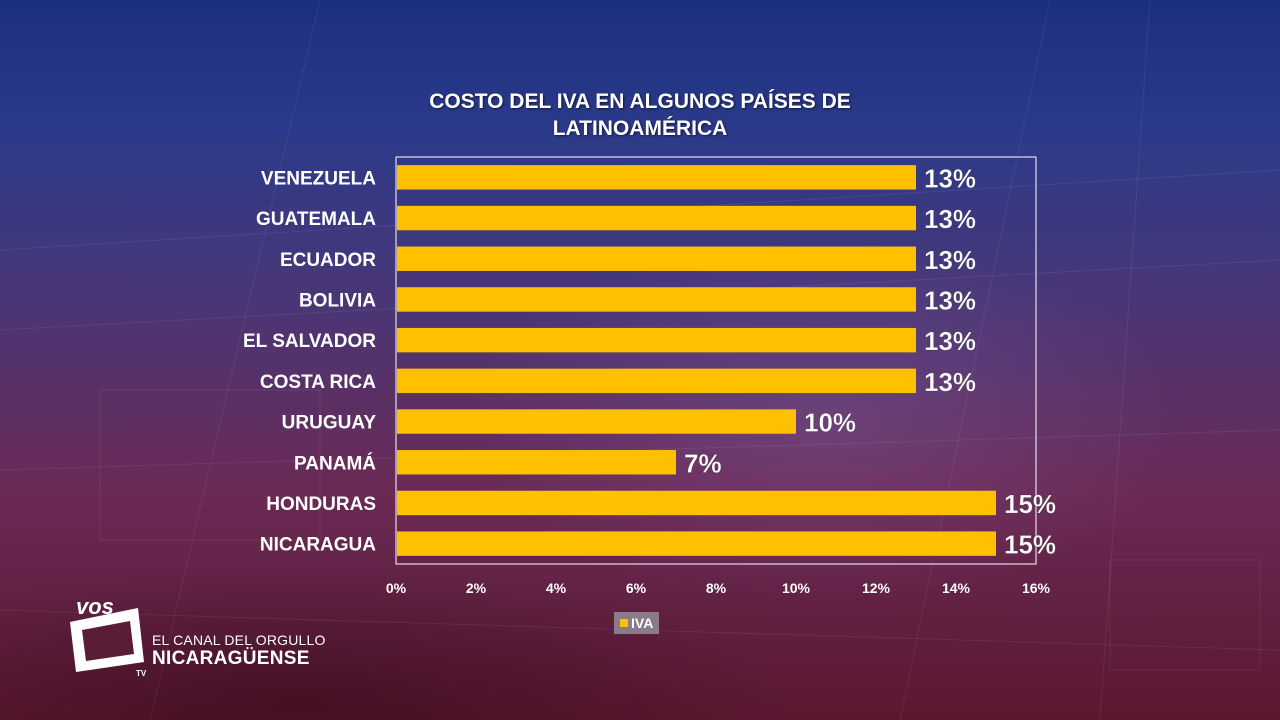 Image resolution: width=1280 pixels, height=720 pixels. I want to click on x-tick-label-4: 8%, so click(716, 588).